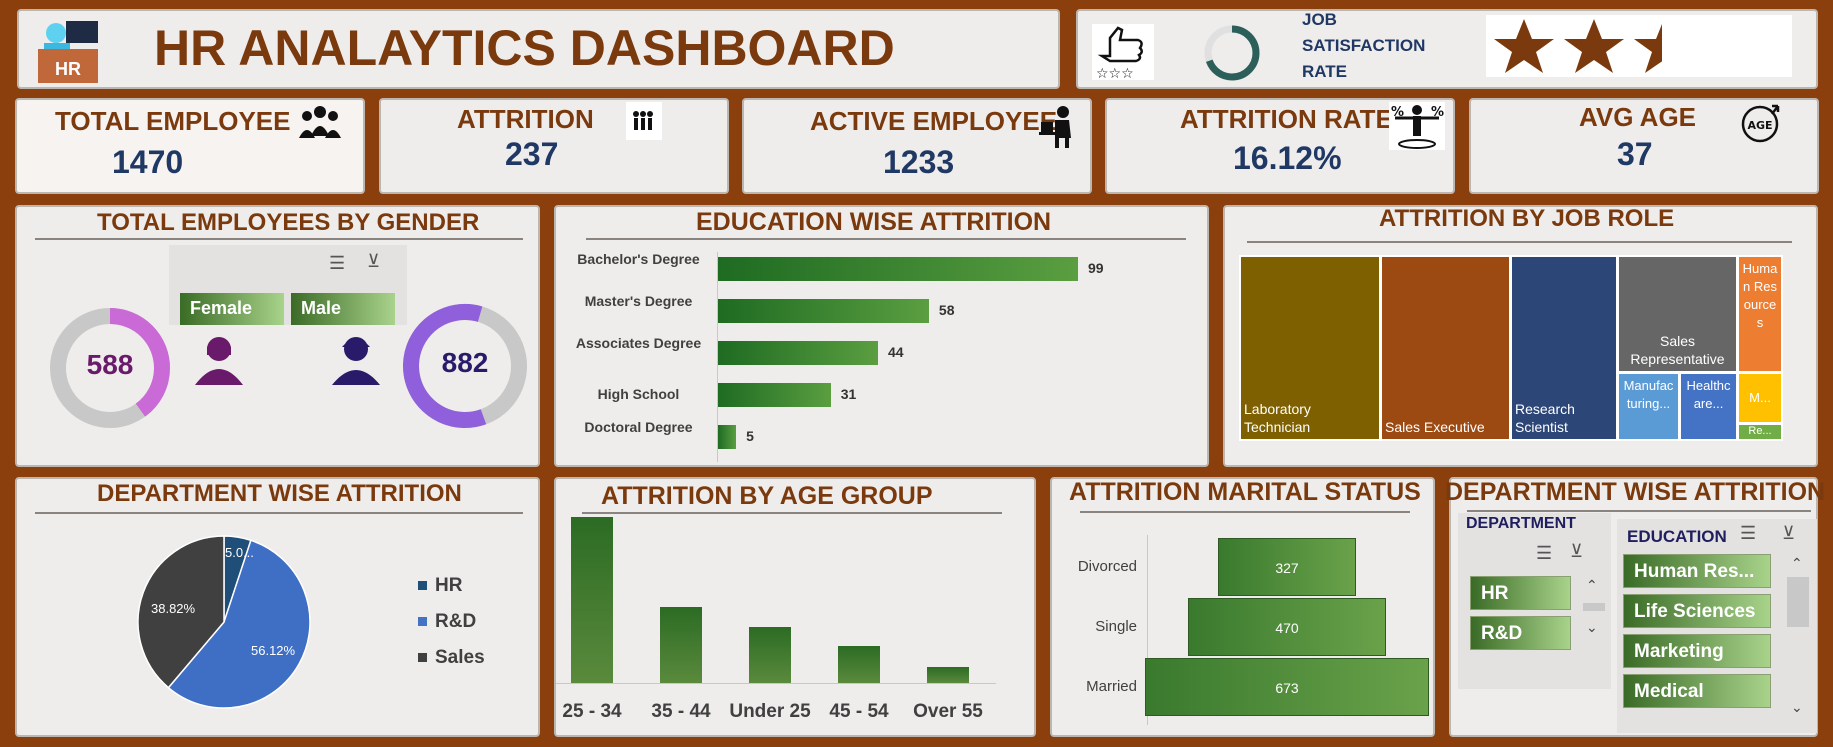 This screenshot has height=747, width=1833. What do you see at coordinates (1760, 314) in the screenshot?
I see `treemap-cell: Human Resources` at bounding box center [1760, 314].